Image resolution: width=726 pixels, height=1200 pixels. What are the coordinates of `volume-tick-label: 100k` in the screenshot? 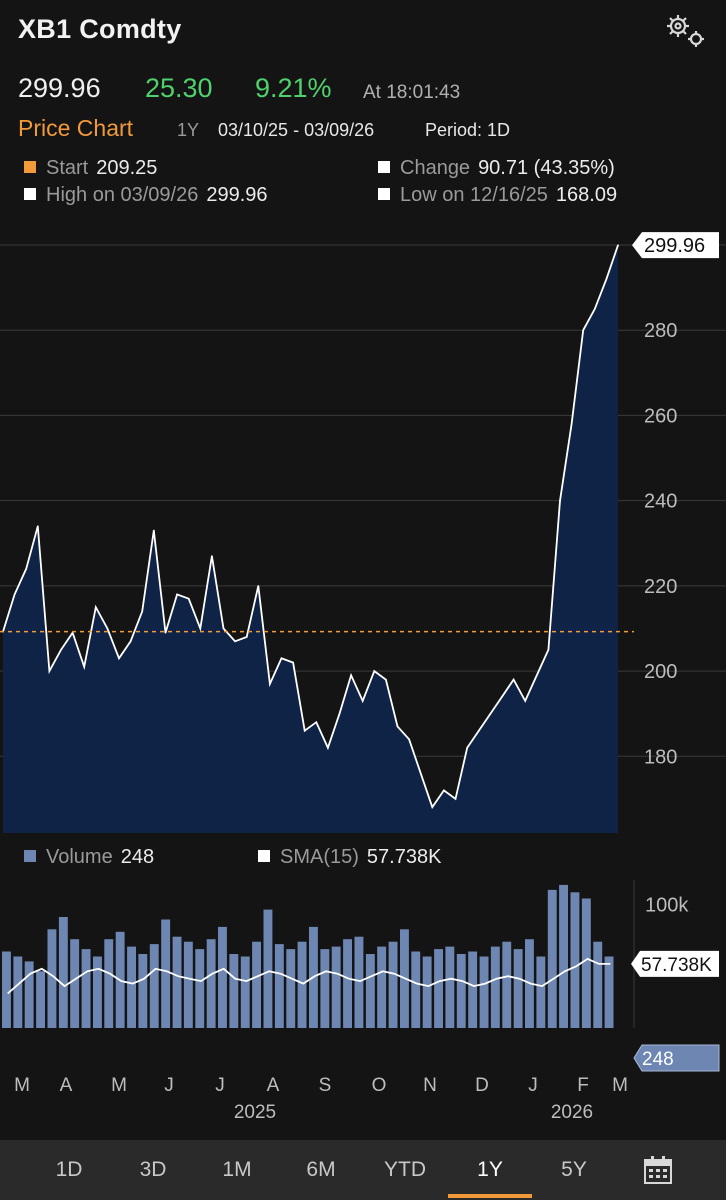 It's located at (667, 906).